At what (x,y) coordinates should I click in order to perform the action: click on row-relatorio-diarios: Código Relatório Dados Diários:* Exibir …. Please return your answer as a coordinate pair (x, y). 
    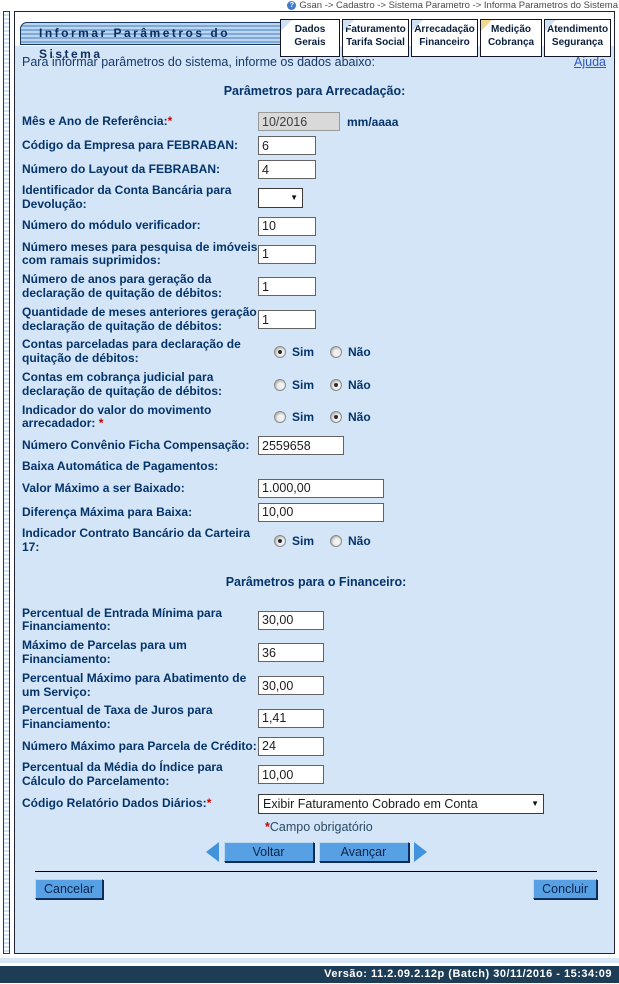
    Looking at the image, I should click on (316, 803).